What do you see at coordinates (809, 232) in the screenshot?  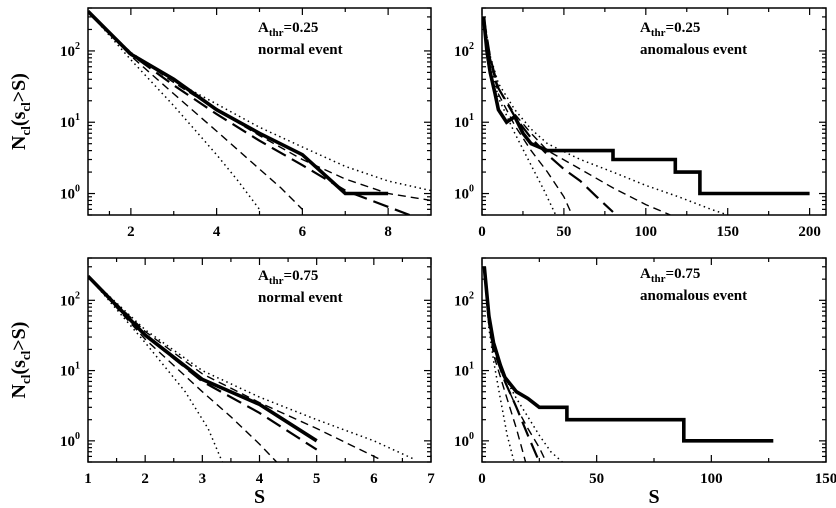 I see `x-tick-label: 200` at bounding box center [809, 232].